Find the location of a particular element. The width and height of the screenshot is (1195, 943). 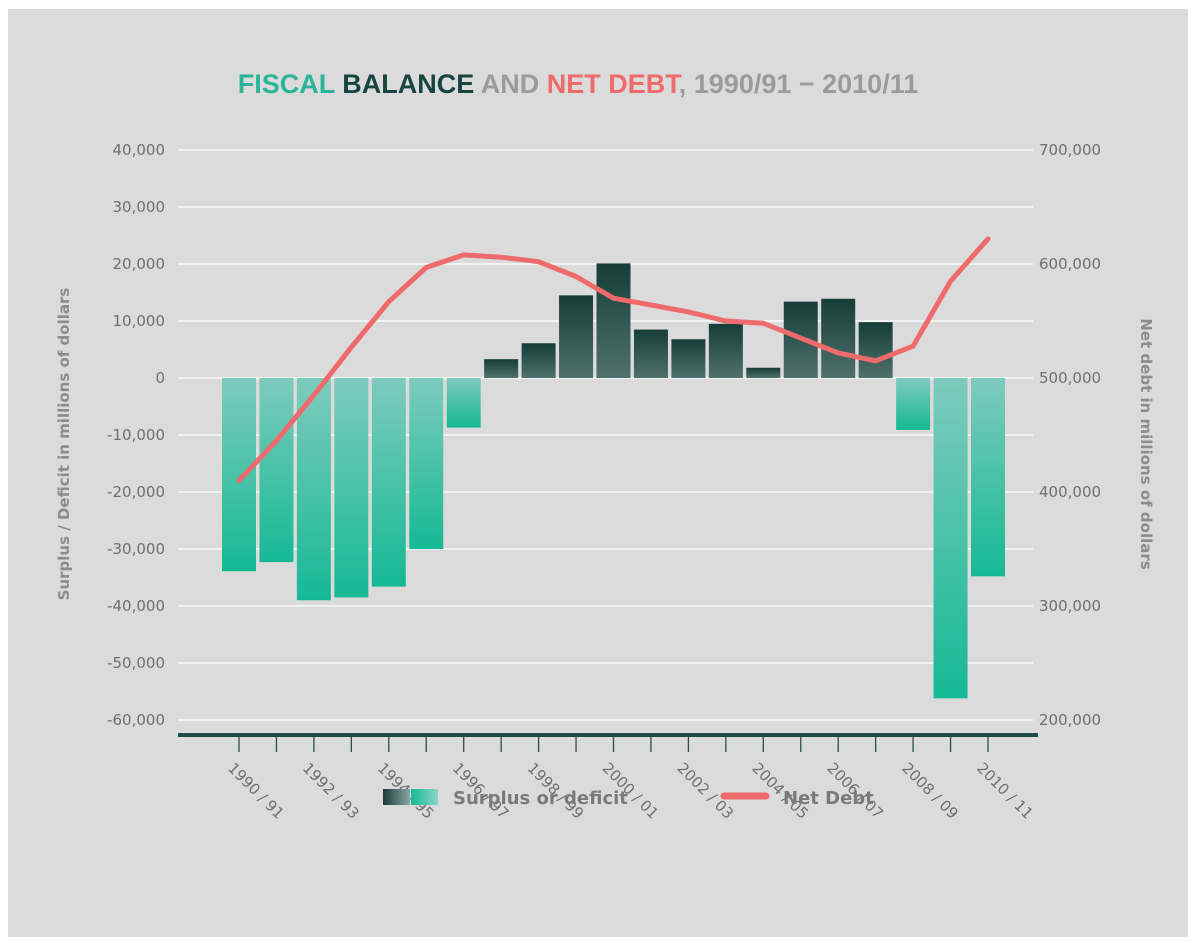

left-axis-title: Surplus / Deficit in millions of dollars is located at coordinates (64, 444).